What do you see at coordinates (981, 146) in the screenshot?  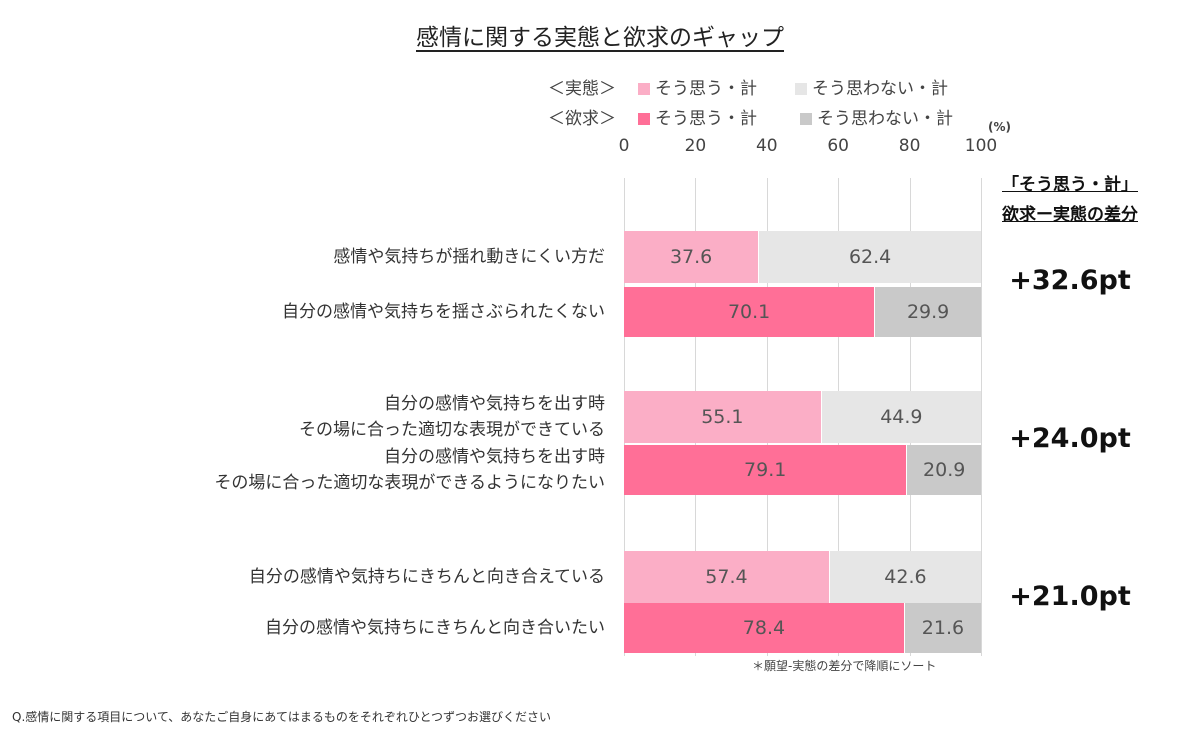 I see `x-tick-label: 100` at bounding box center [981, 146].